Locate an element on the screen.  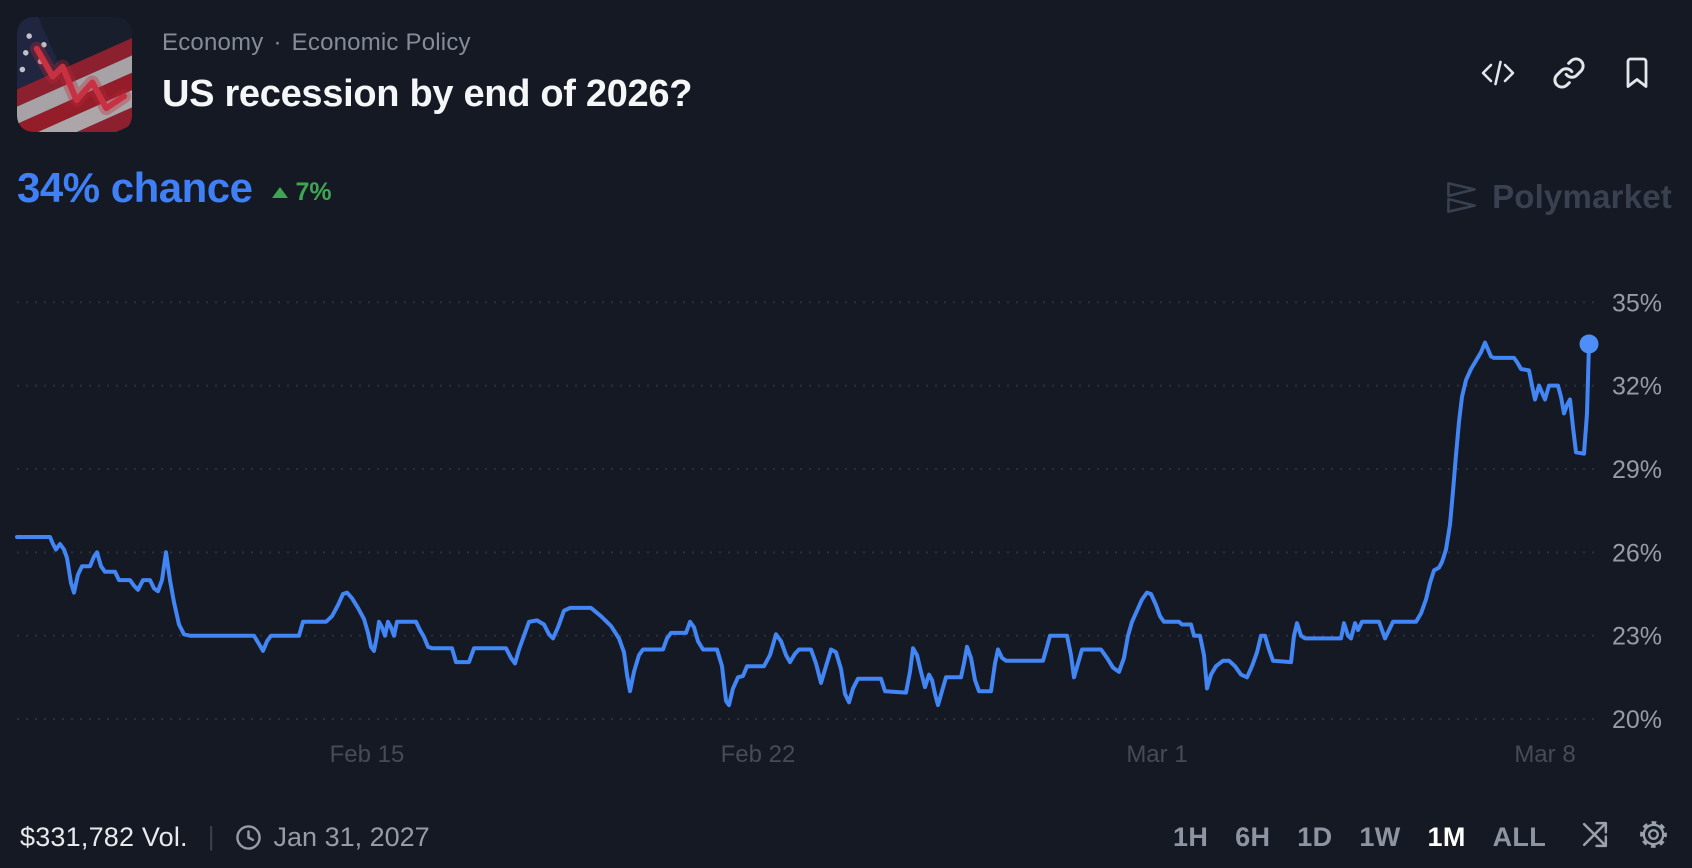
breadcrumb: Economy · Economic Policy is located at coordinates (427, 43).